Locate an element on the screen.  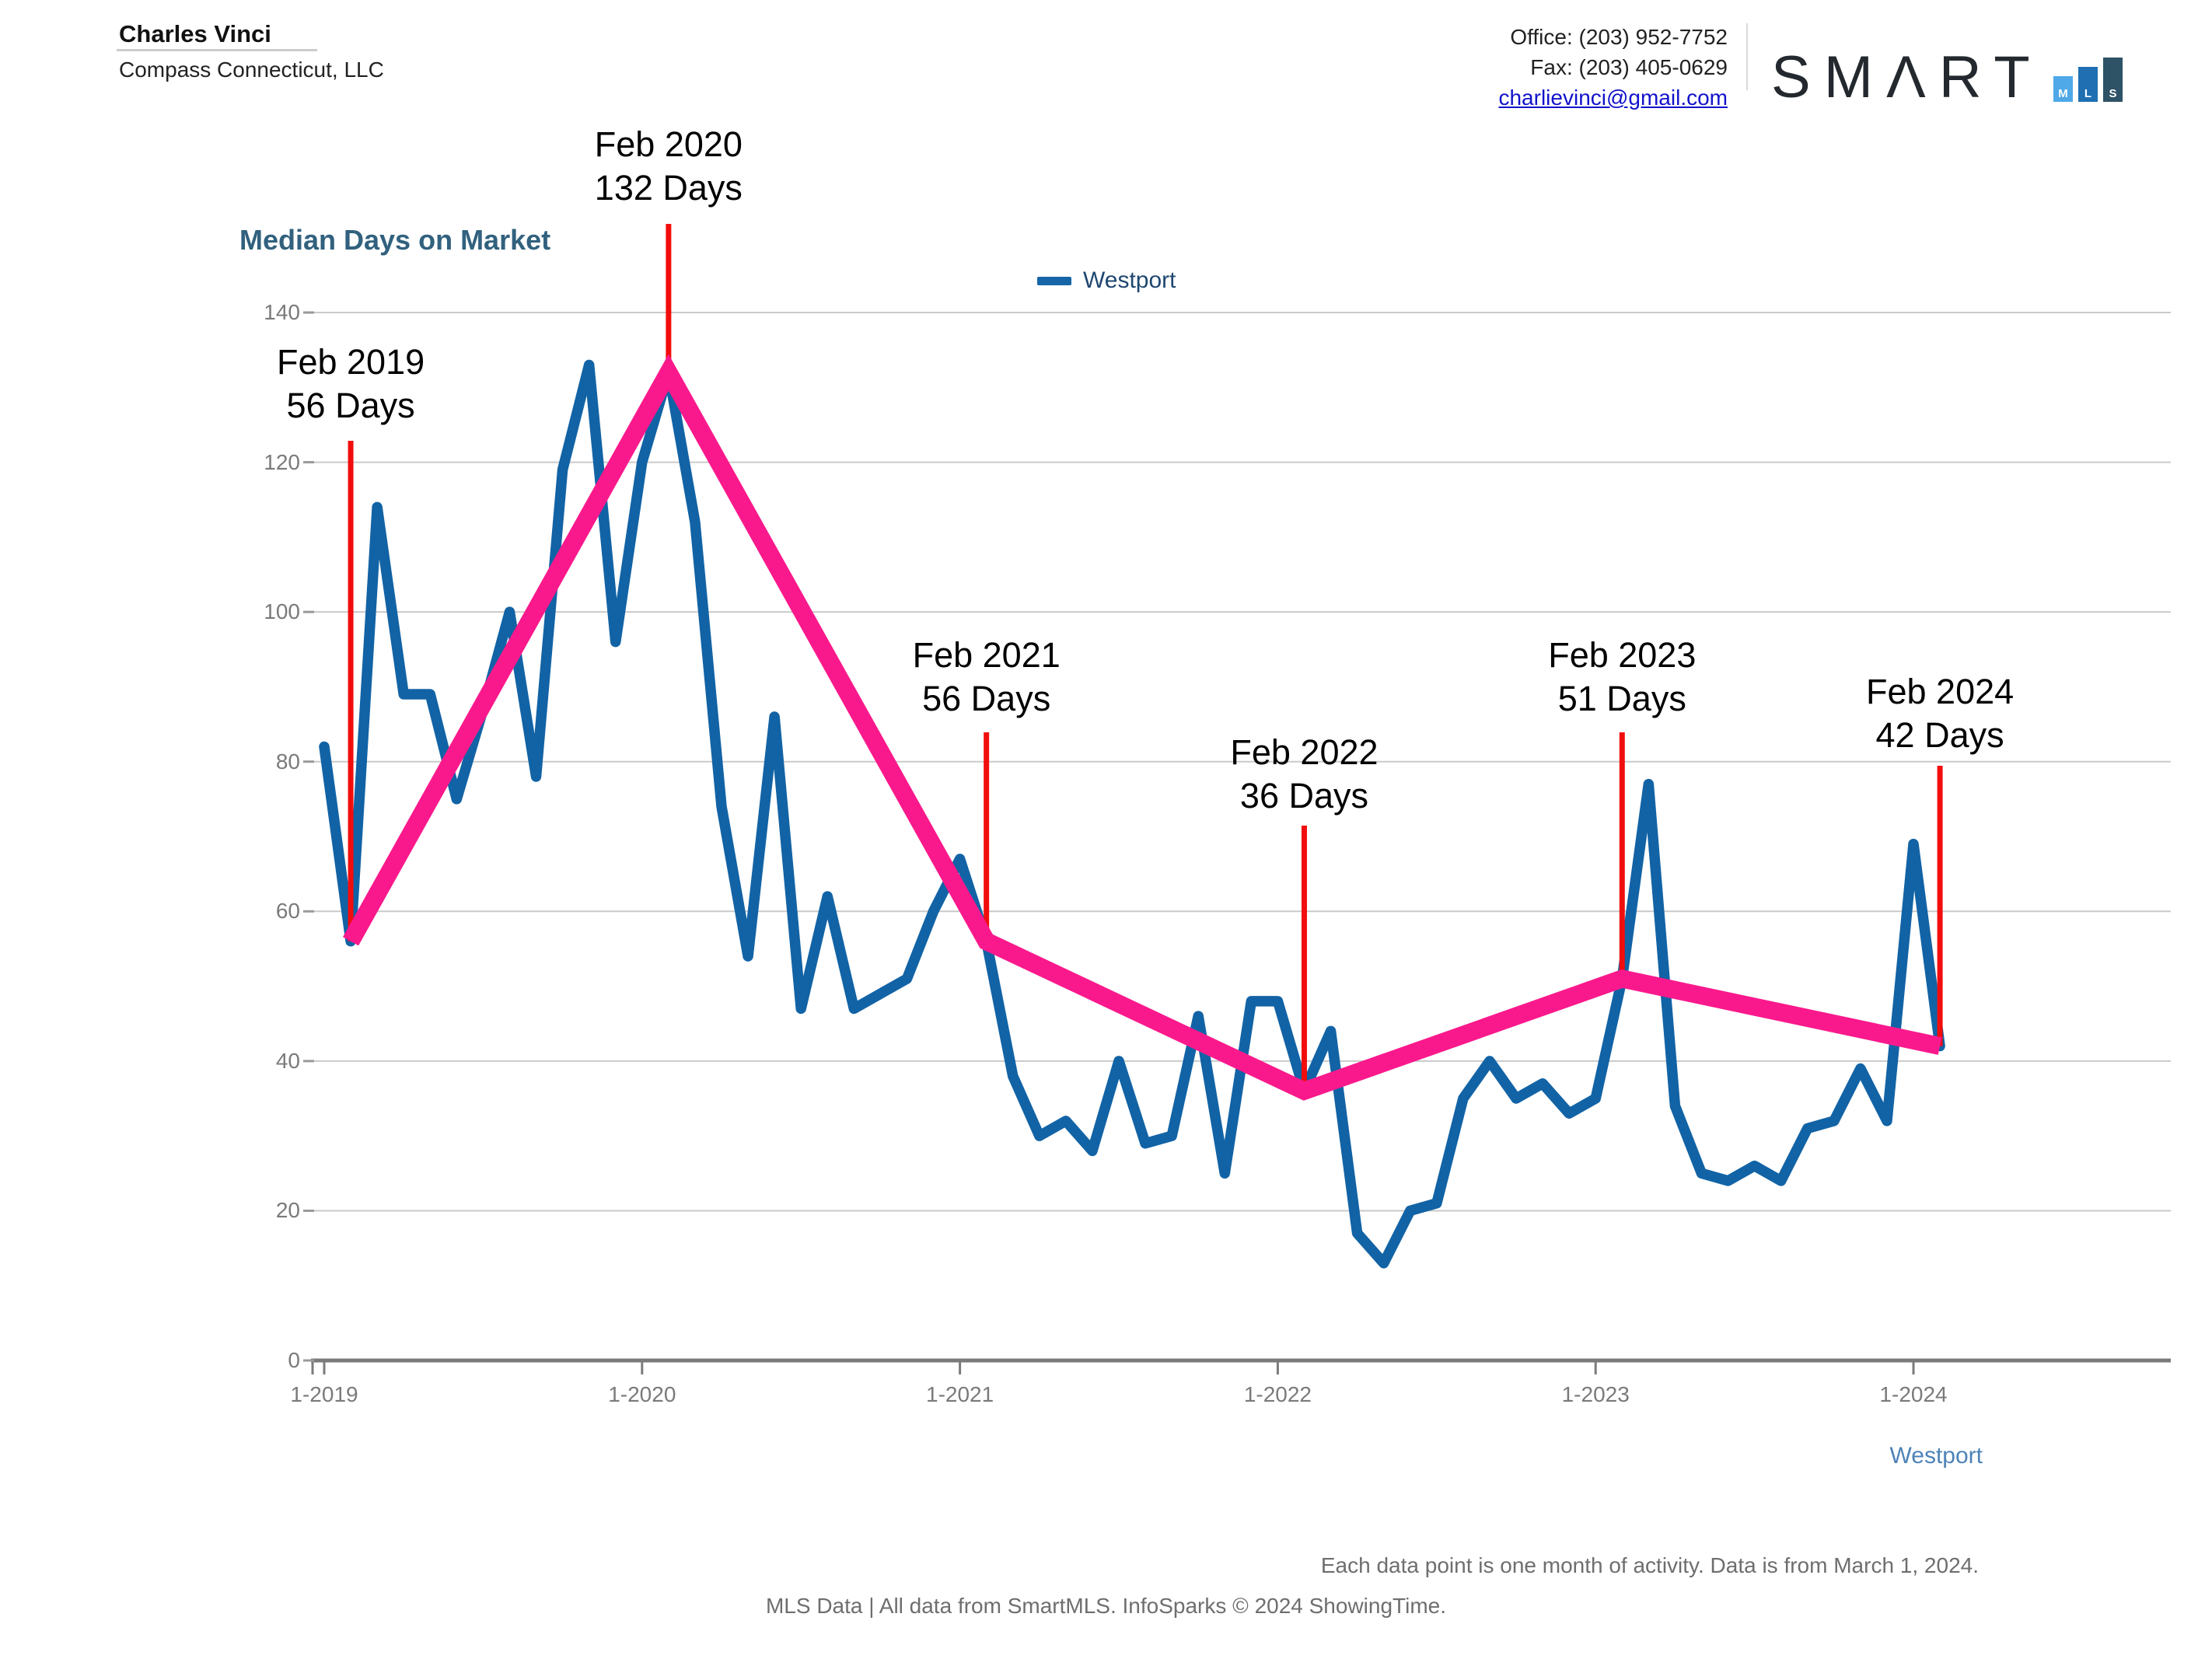
logo-bar-letter: L is located at coordinates (2088, 93).